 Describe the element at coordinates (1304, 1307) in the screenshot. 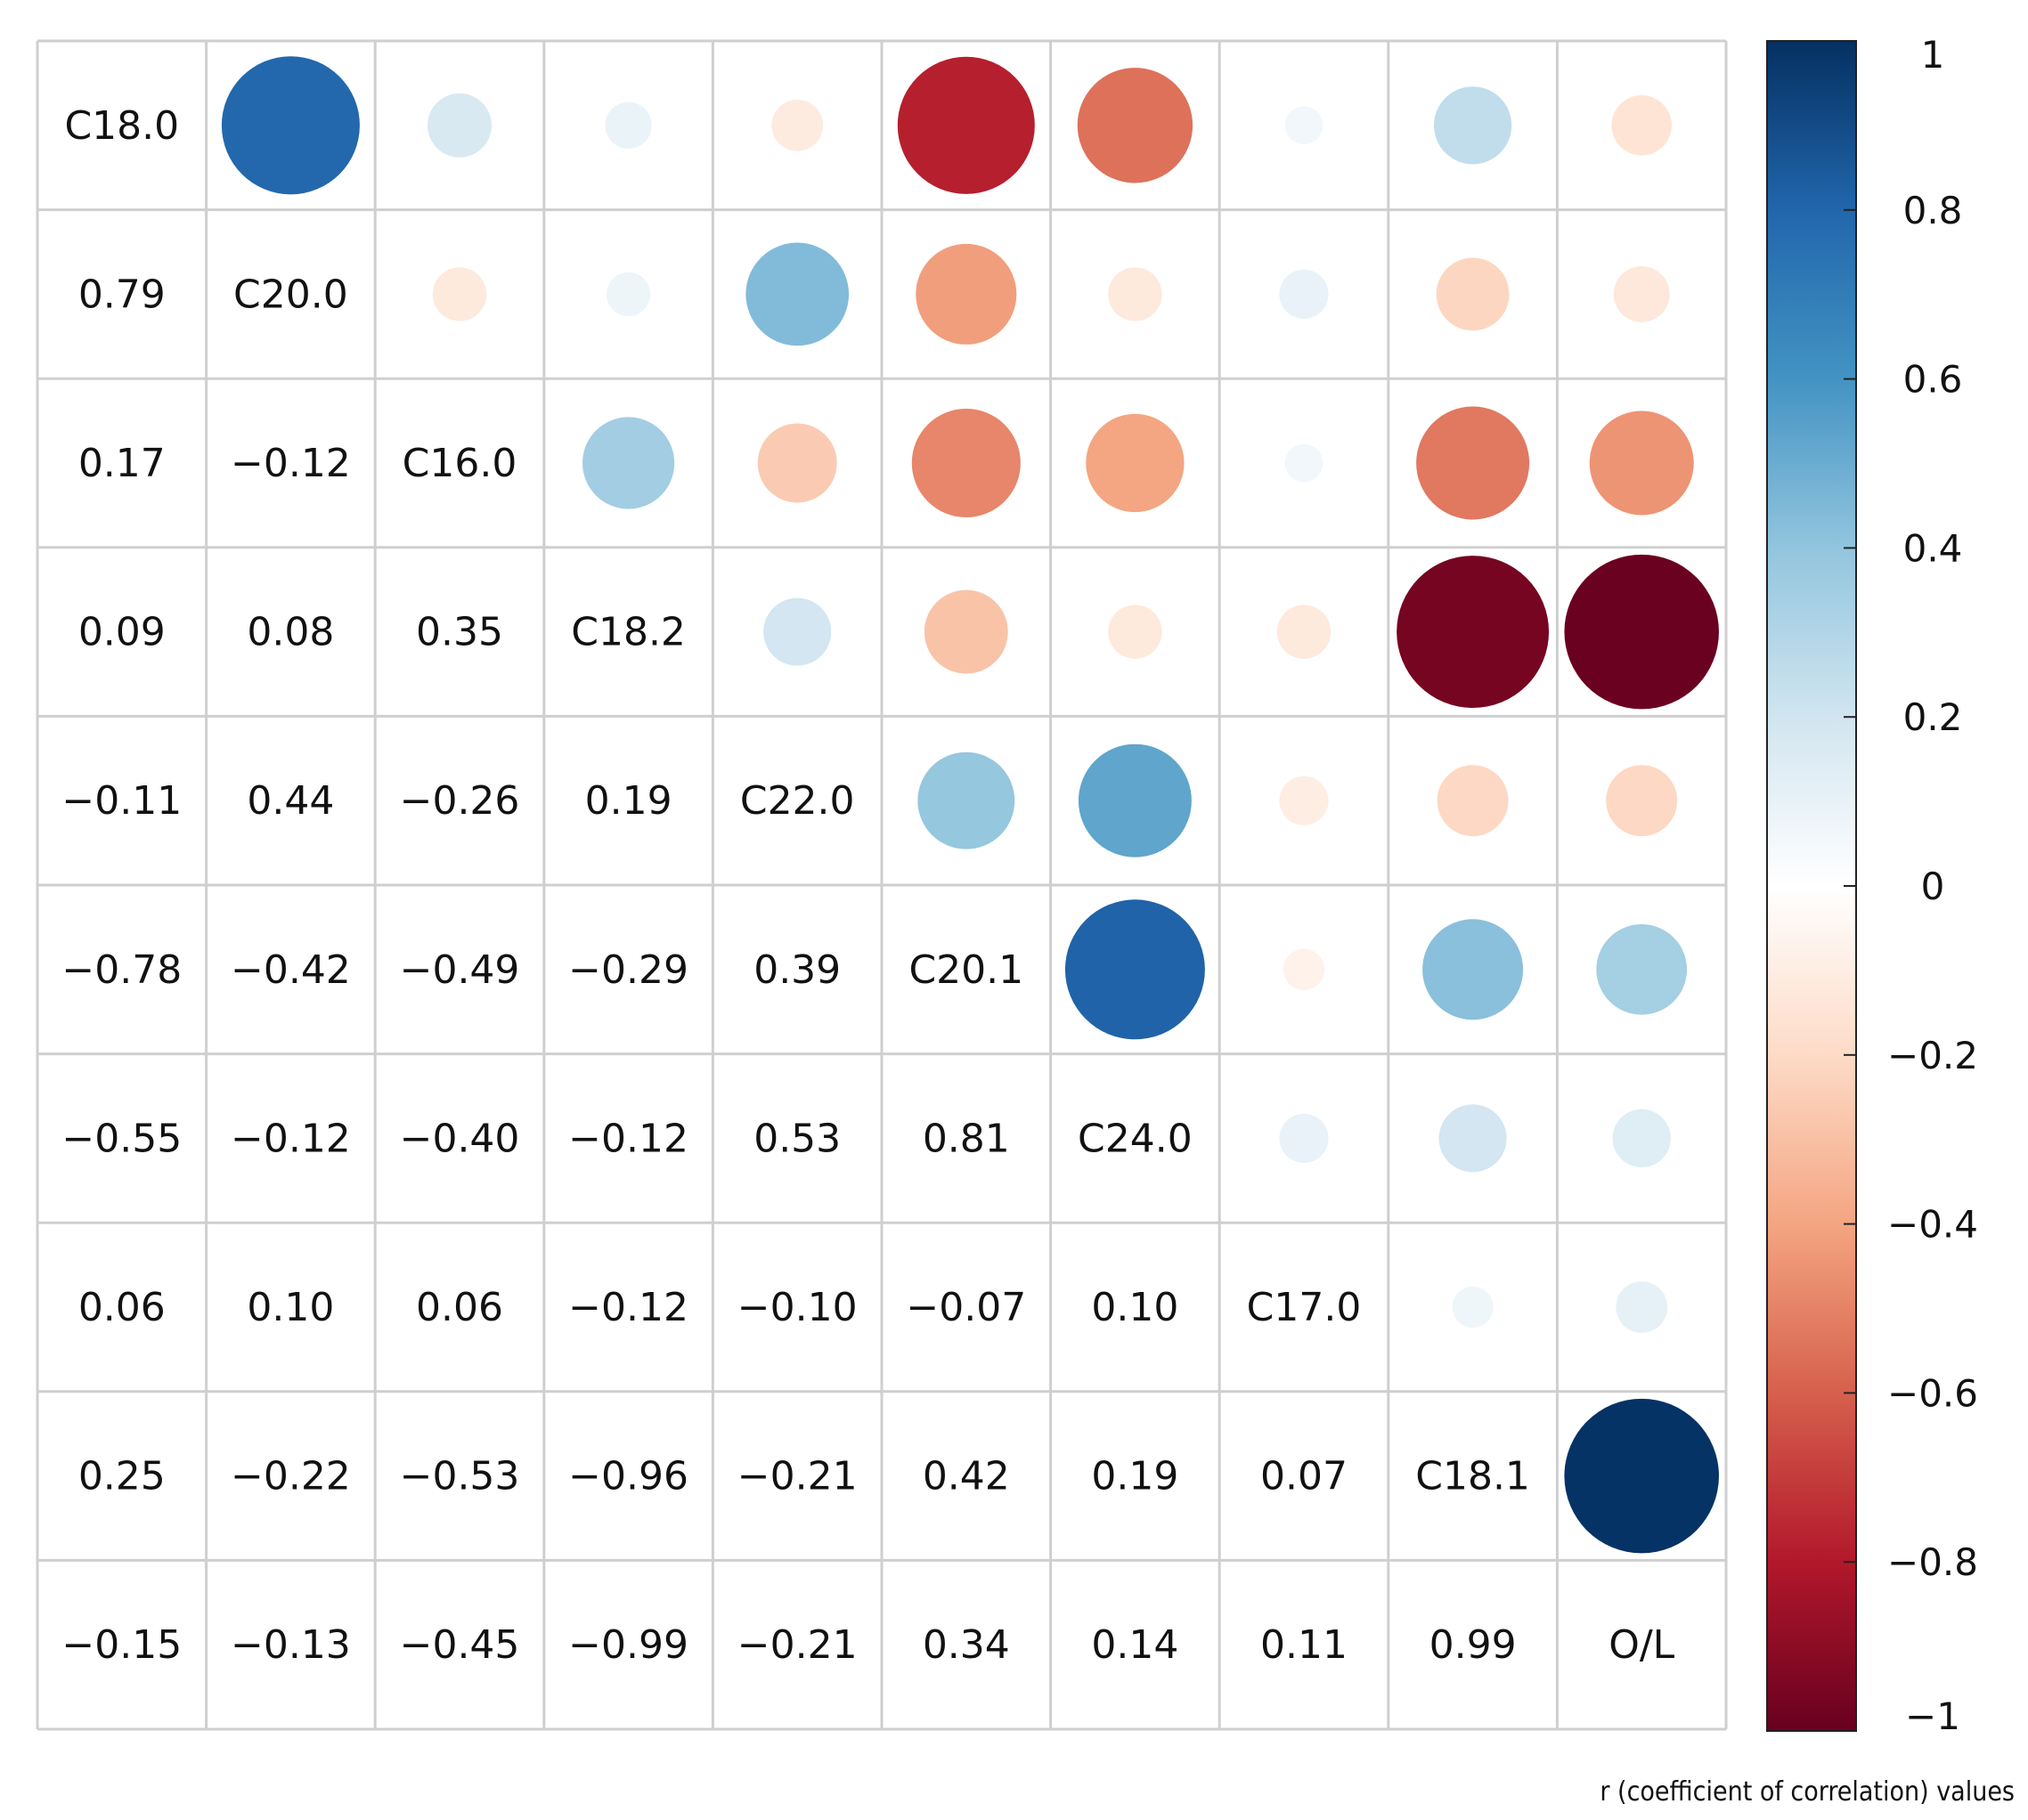

I see `diagonal-variable-label: C17.0` at that location.